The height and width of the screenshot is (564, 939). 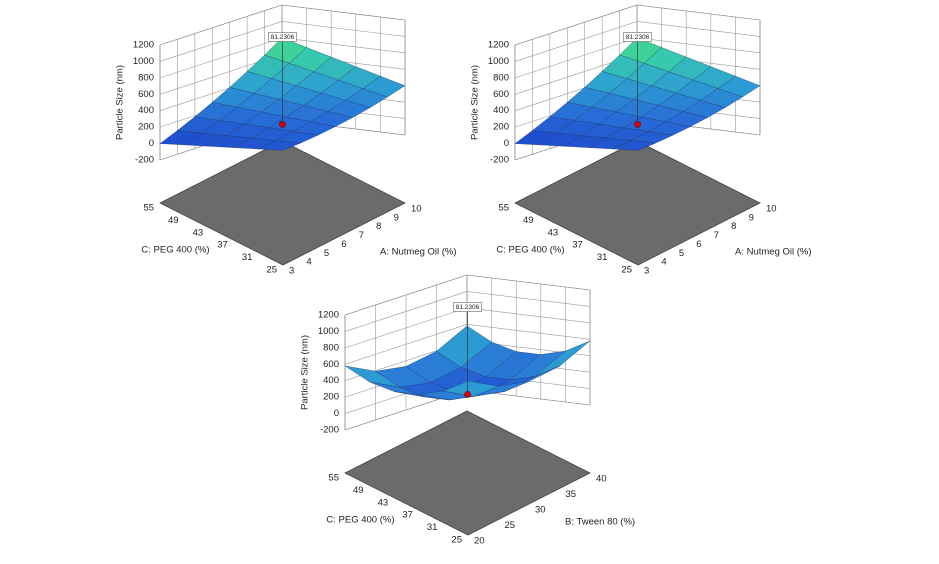 I want to click on floor, so click(x=467, y=473).